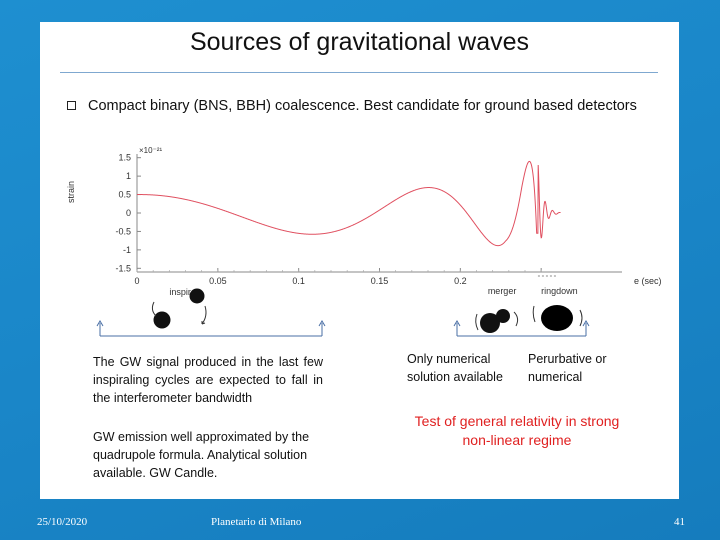 The width and height of the screenshot is (720, 540). I want to click on inspiral-span-bracket, so click(211, 328).